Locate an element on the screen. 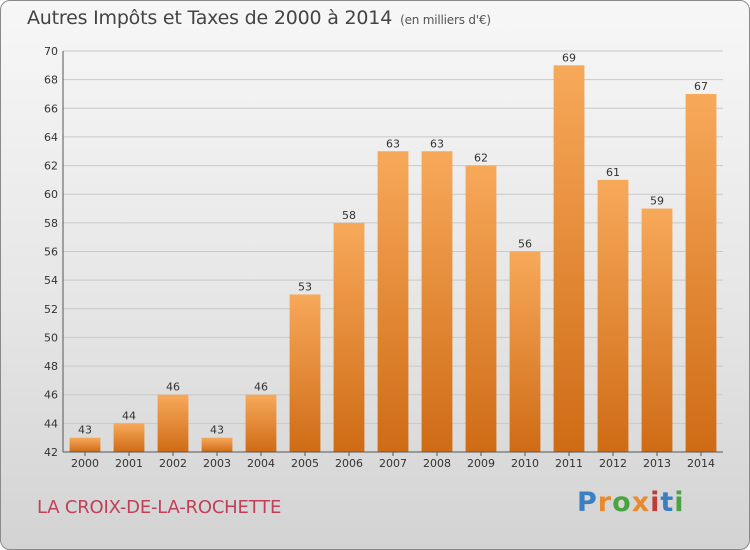  data-label: 62 is located at coordinates (481, 158).